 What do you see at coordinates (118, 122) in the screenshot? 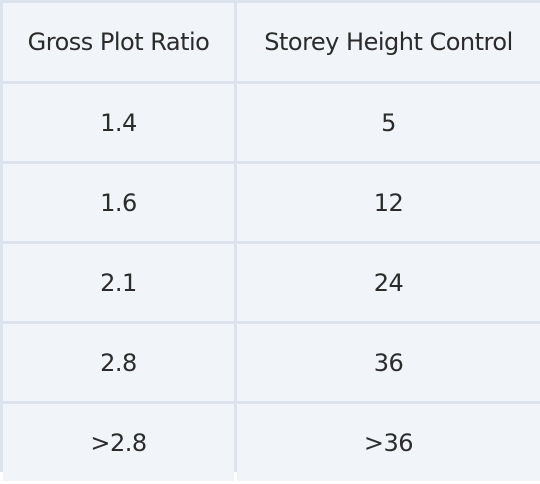
I see `cell-gross-plot-ratio: 1.4` at bounding box center [118, 122].